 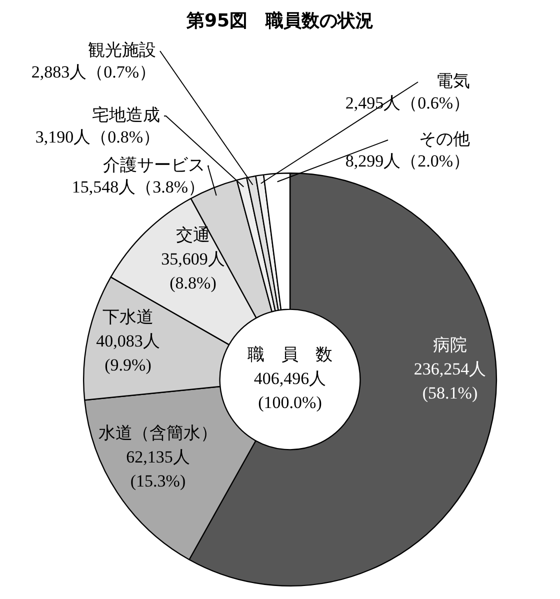 I want to click on slice-label: 宅地造成, so click(x=126, y=114).